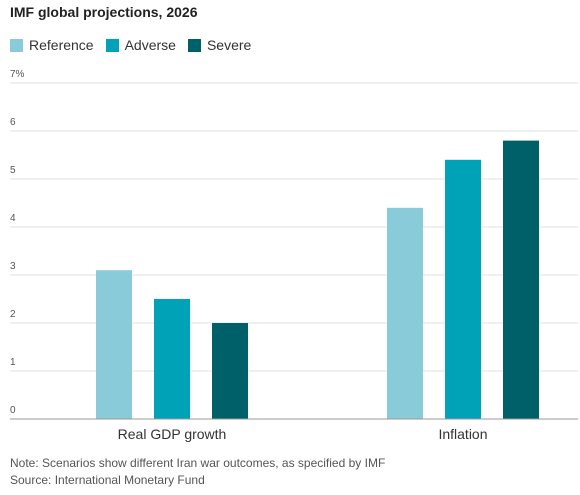 Image resolution: width=580 pixels, height=495 pixels. What do you see at coordinates (405, 313) in the screenshot?
I see `bar-reference-inflation` at bounding box center [405, 313].